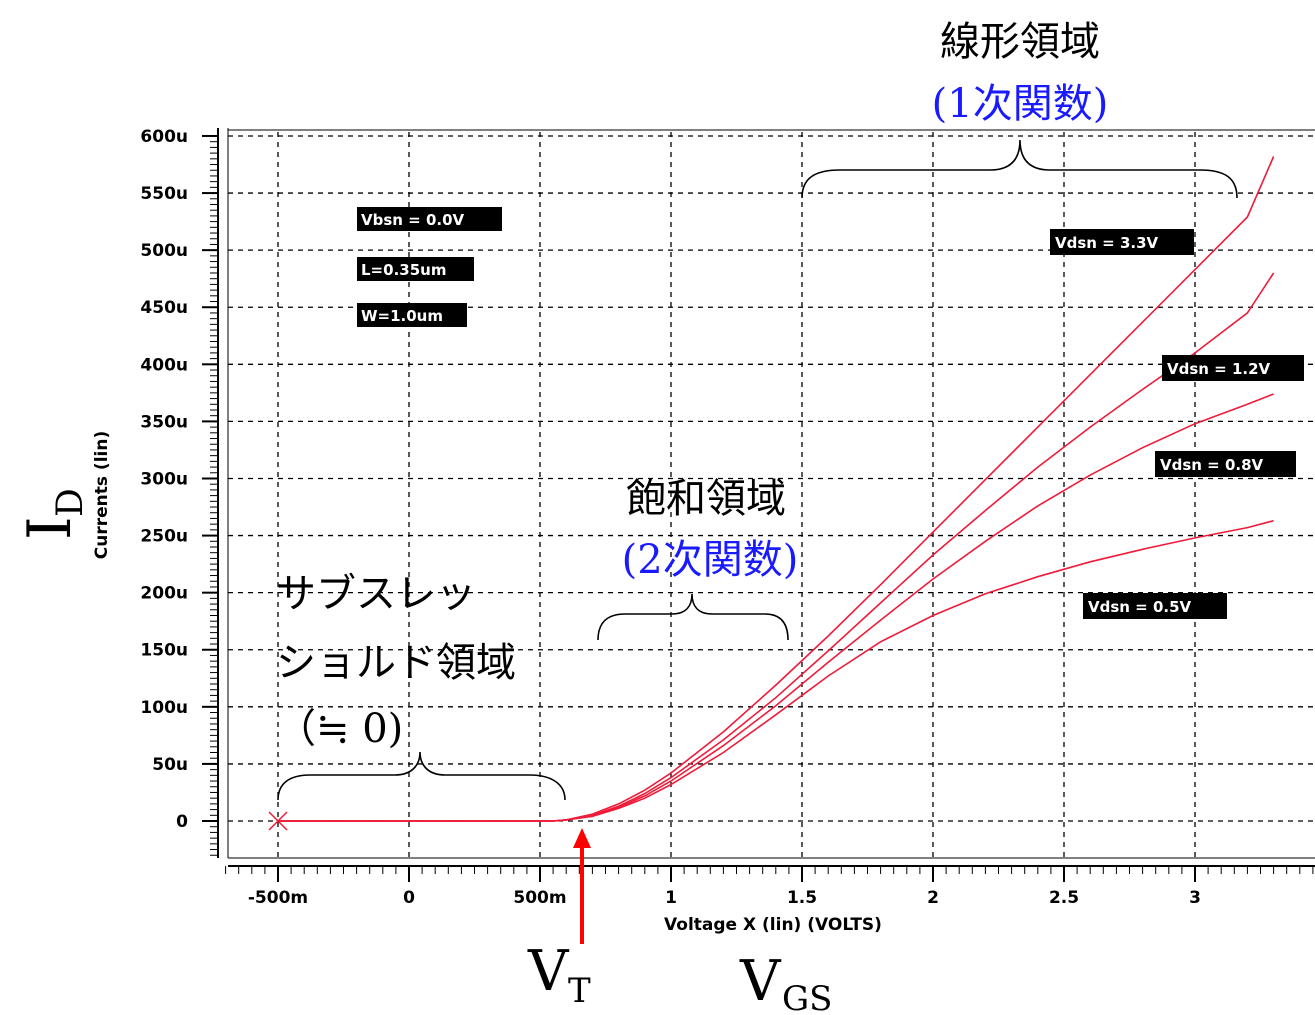 The height and width of the screenshot is (1015, 1315). What do you see at coordinates (724, 898) in the screenshot?
I see `x-tick-labels: -500m 0 500m 1 1.5 2 2.5 3` at bounding box center [724, 898].